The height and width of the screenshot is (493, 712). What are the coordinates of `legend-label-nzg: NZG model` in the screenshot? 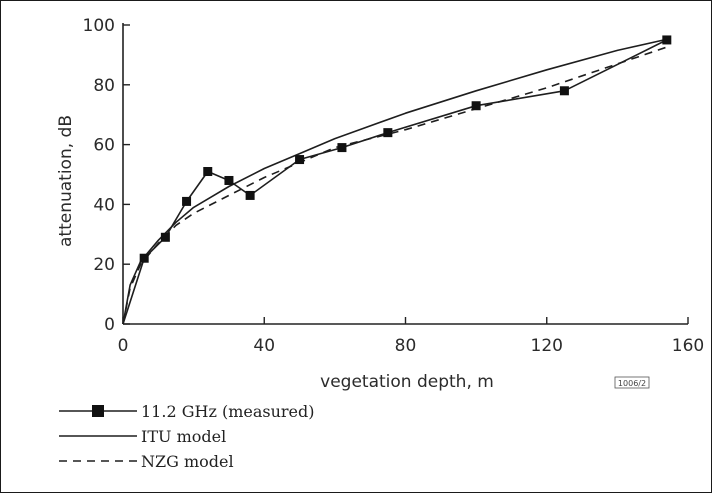 It's located at (187, 461).